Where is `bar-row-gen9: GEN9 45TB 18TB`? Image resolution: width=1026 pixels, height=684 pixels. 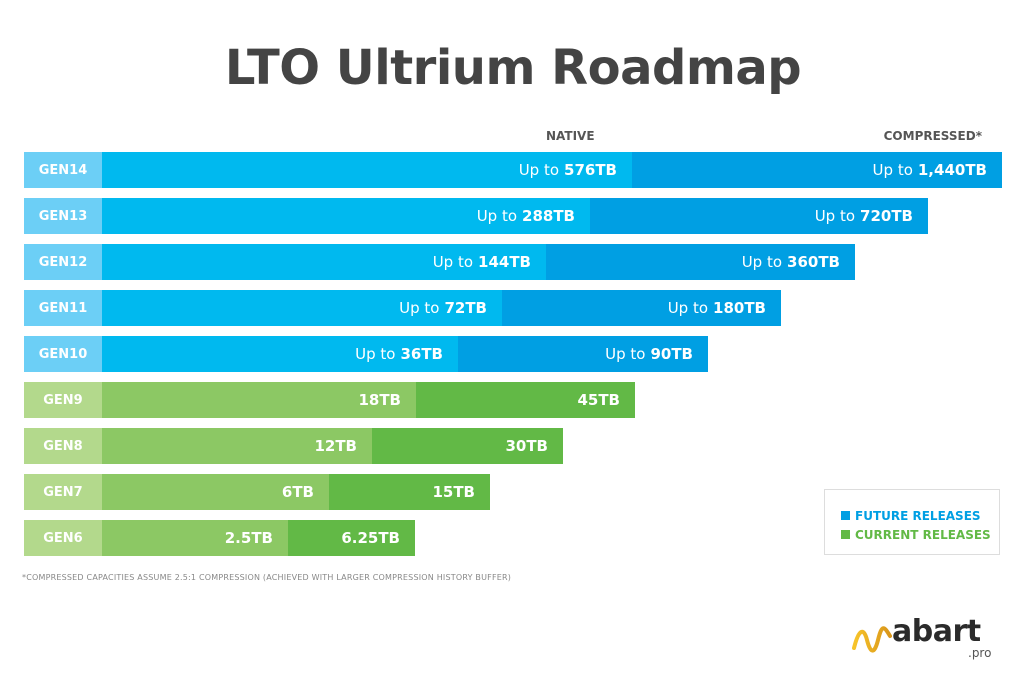
bar-row-gen9: GEN9 45TB 18TB is located at coordinates (329, 400).